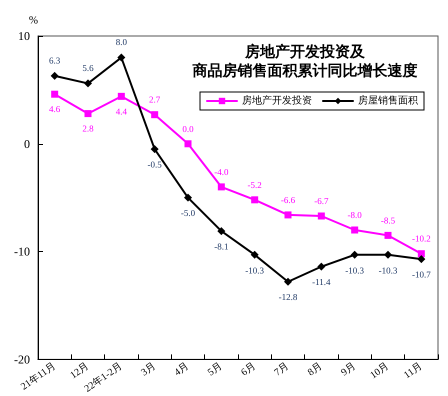 The height and width of the screenshot is (396, 448). What do you see at coordinates (33, 20) in the screenshot?
I see `y-axis-title: %` at bounding box center [33, 20].